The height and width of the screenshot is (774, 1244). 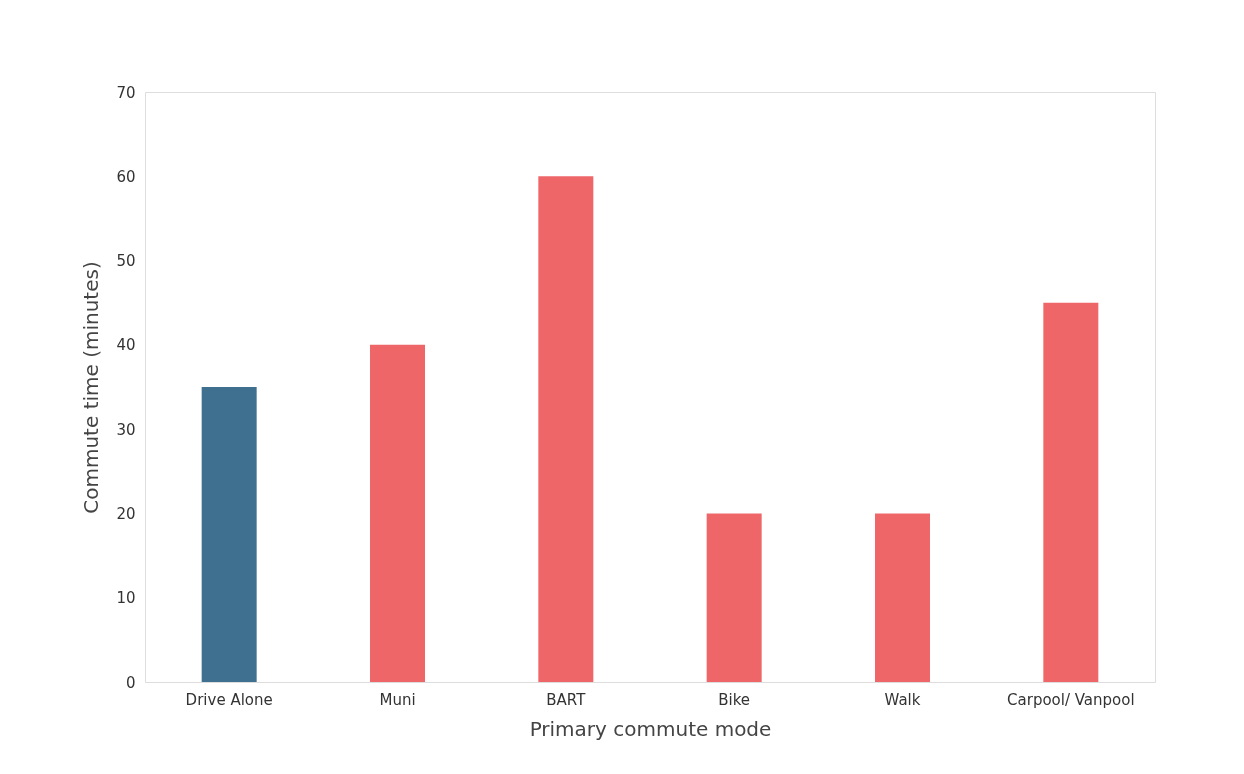 What do you see at coordinates (126, 429) in the screenshot?
I see `y-tick-label: 30` at bounding box center [126, 429].